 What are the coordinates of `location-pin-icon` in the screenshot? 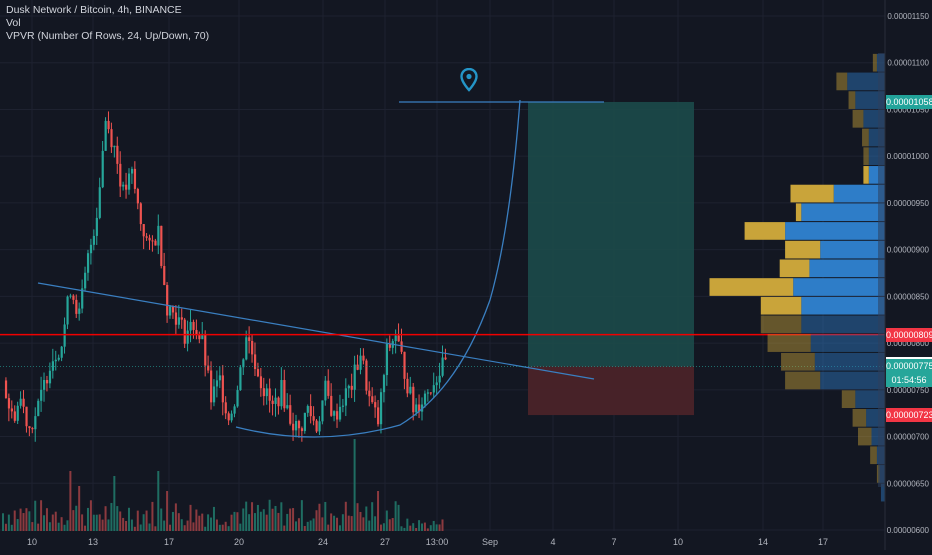 It's located at (469, 80).